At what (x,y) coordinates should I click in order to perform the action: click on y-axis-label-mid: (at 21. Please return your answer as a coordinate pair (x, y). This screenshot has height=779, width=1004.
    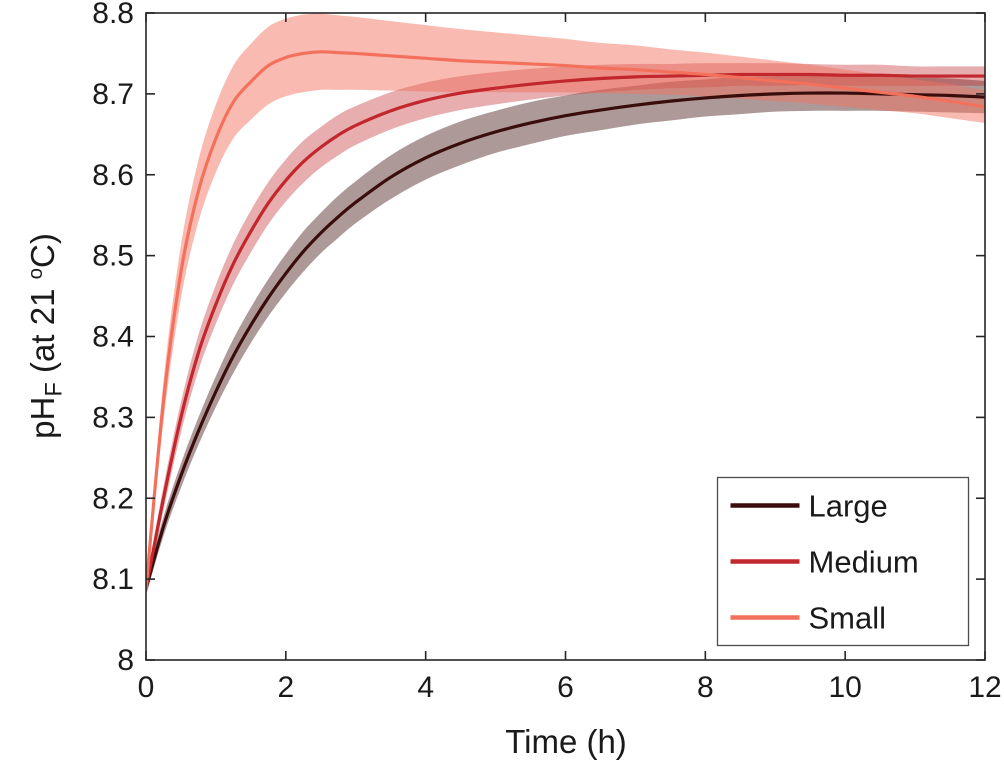
    Looking at the image, I should click on (42, 331).